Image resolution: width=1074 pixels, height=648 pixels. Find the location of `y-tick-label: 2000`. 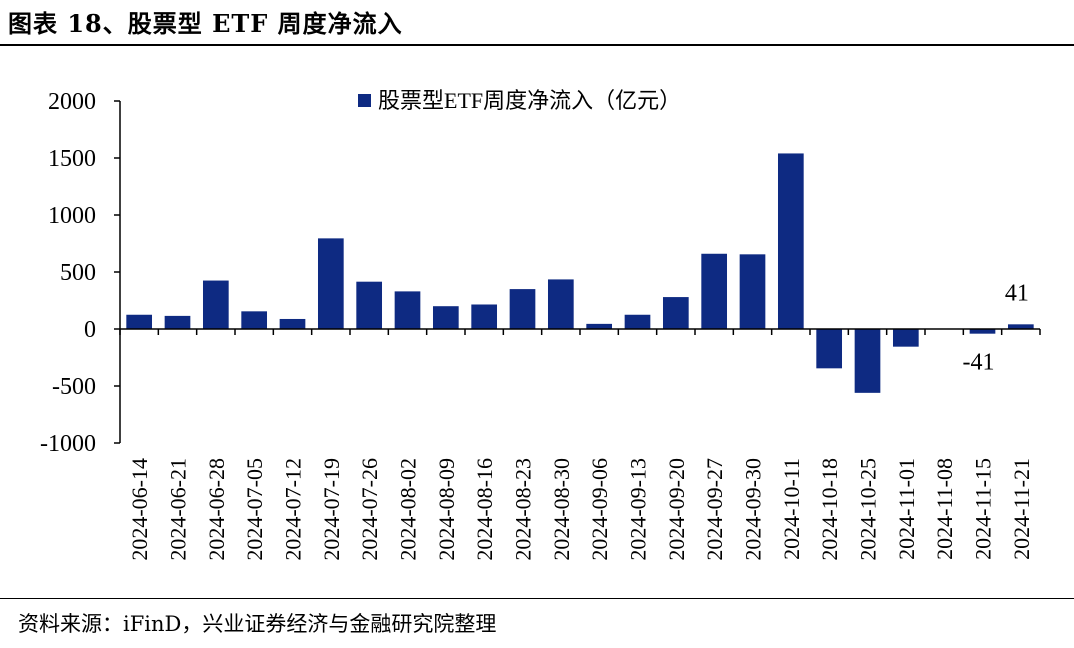

y-tick-label: 2000 is located at coordinates (72, 102).